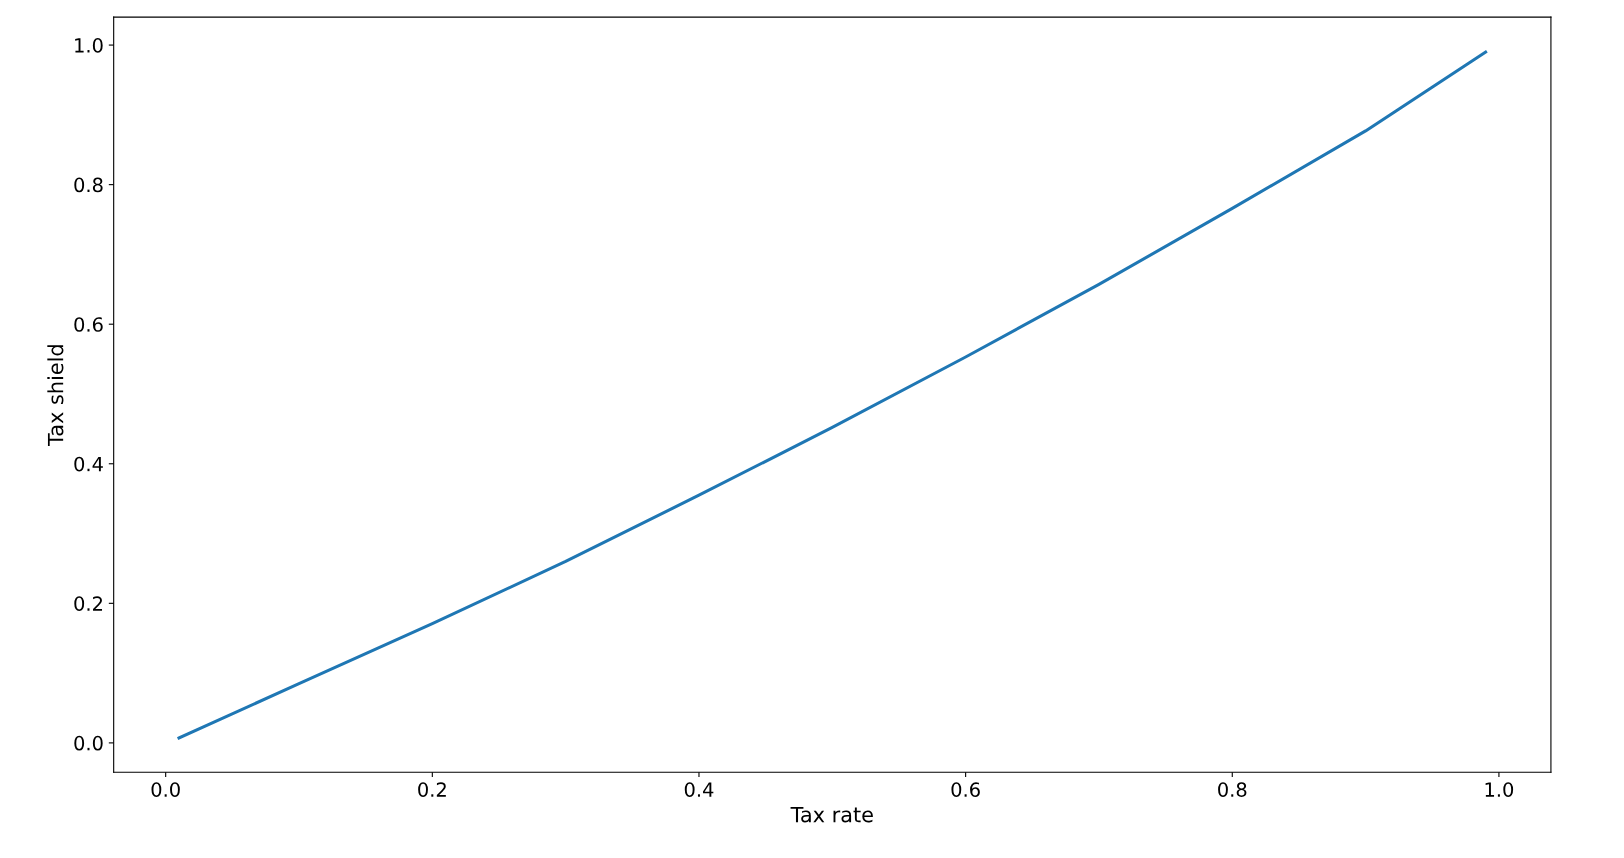 The height and width of the screenshot is (858, 1624). Describe the element at coordinates (831, 814) in the screenshot. I see `x-axis-title: Tax rate` at that location.